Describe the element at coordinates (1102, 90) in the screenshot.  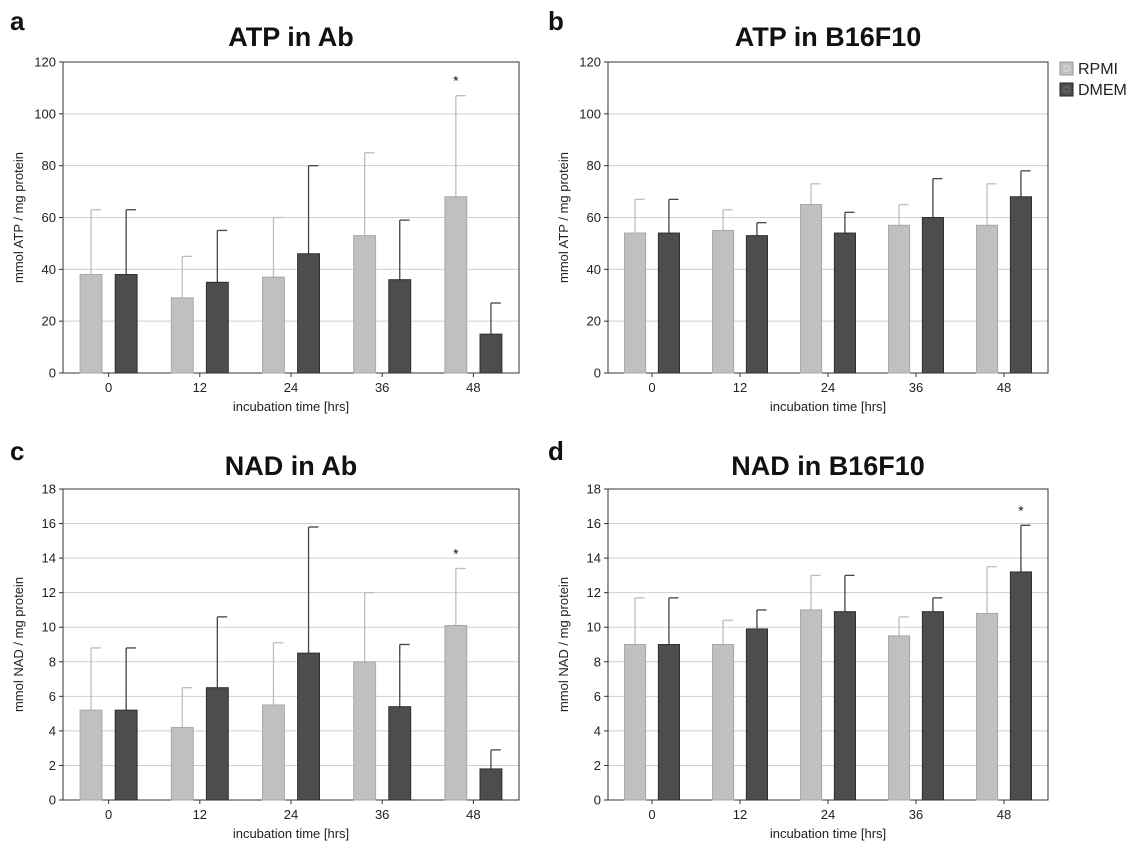
I see `legend-label-dmem: DMEM` at that location.